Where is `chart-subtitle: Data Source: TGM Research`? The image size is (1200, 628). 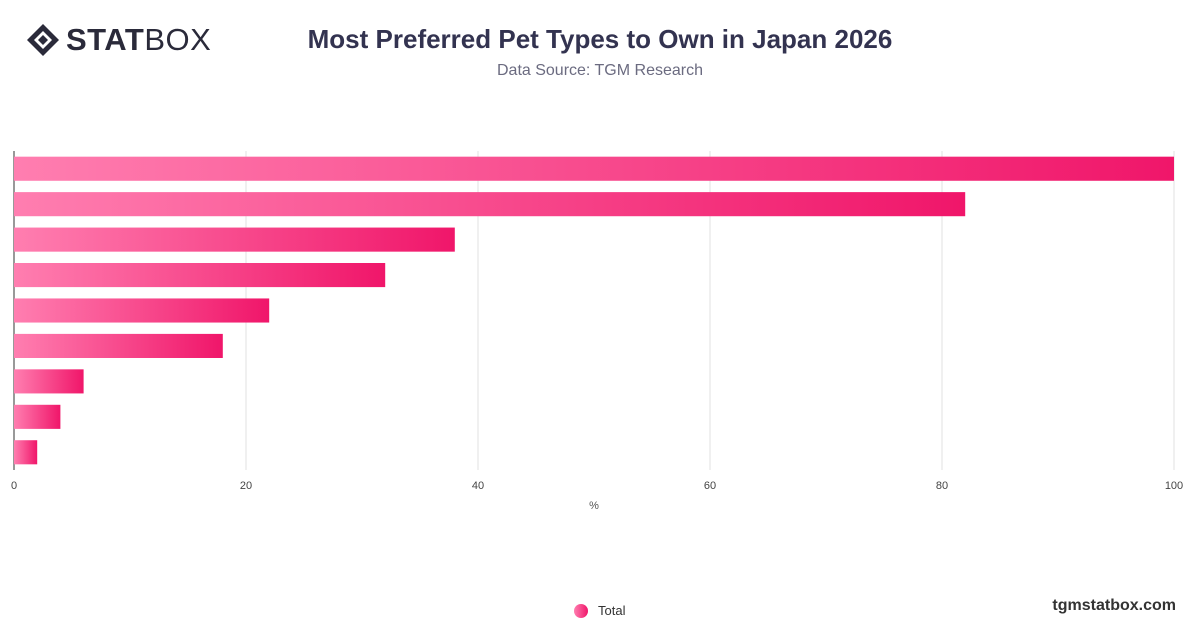
chart-subtitle: Data Source: TGM Research is located at coordinates (599, 70).